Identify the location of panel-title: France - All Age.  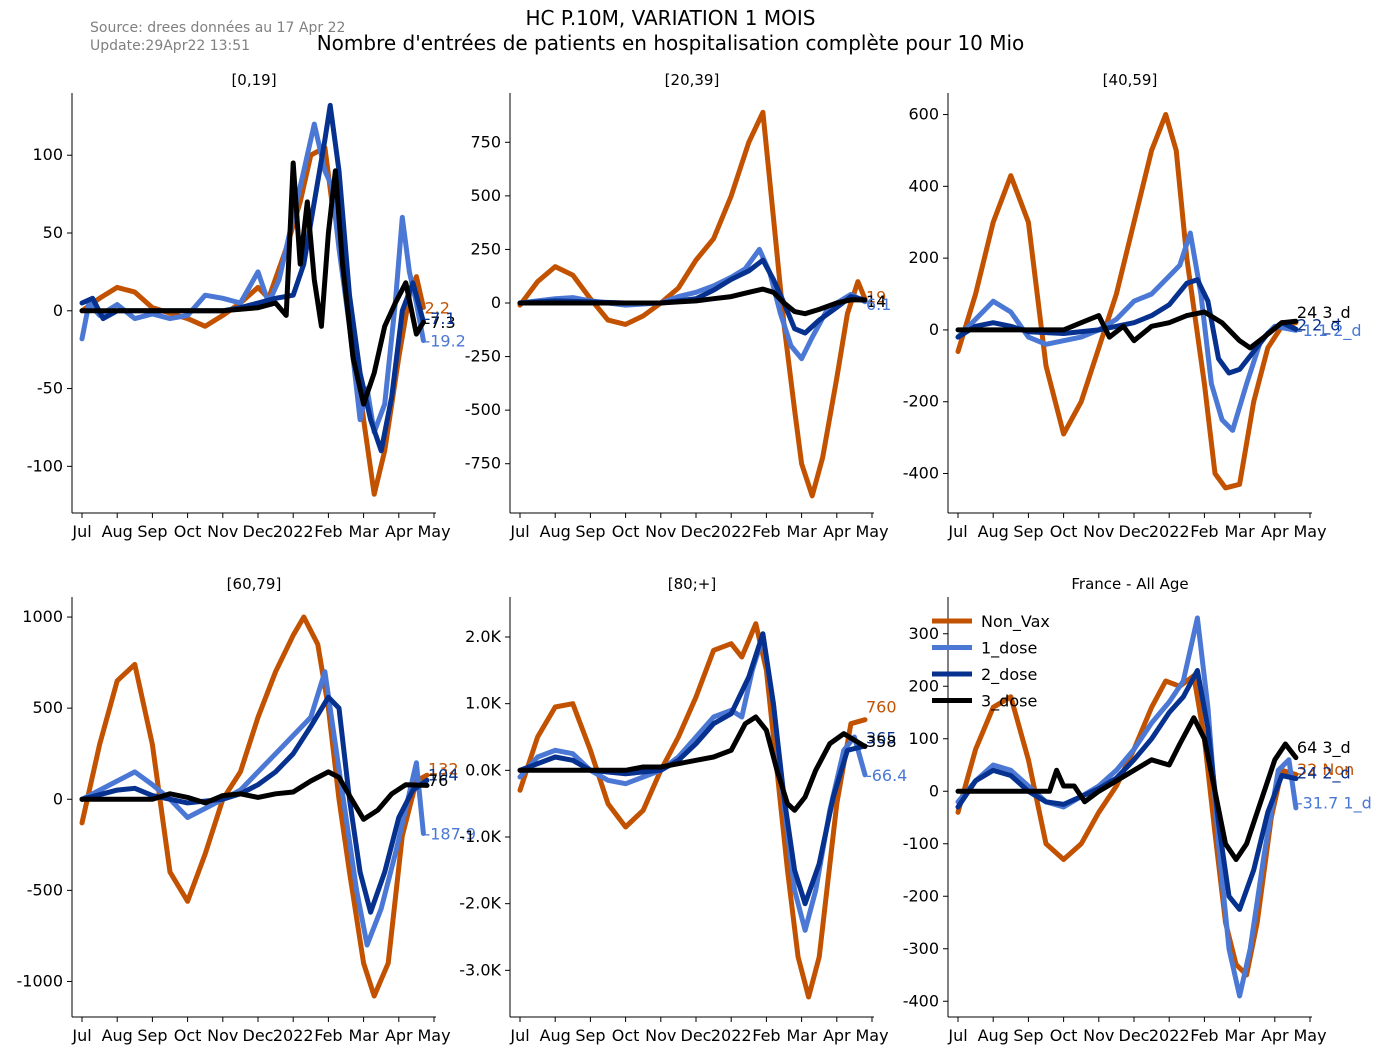
(1129, 584).